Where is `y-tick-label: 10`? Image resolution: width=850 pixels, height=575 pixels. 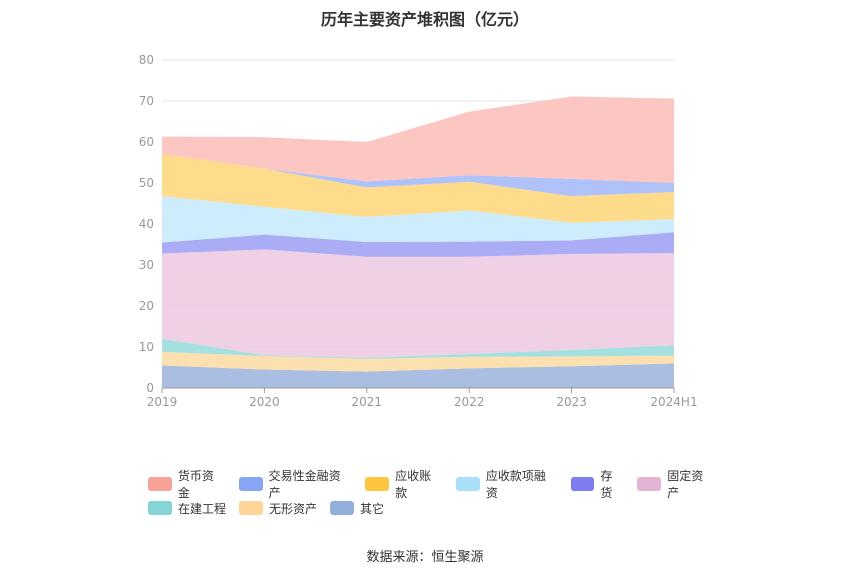 y-tick-label: 10 is located at coordinates (146, 347).